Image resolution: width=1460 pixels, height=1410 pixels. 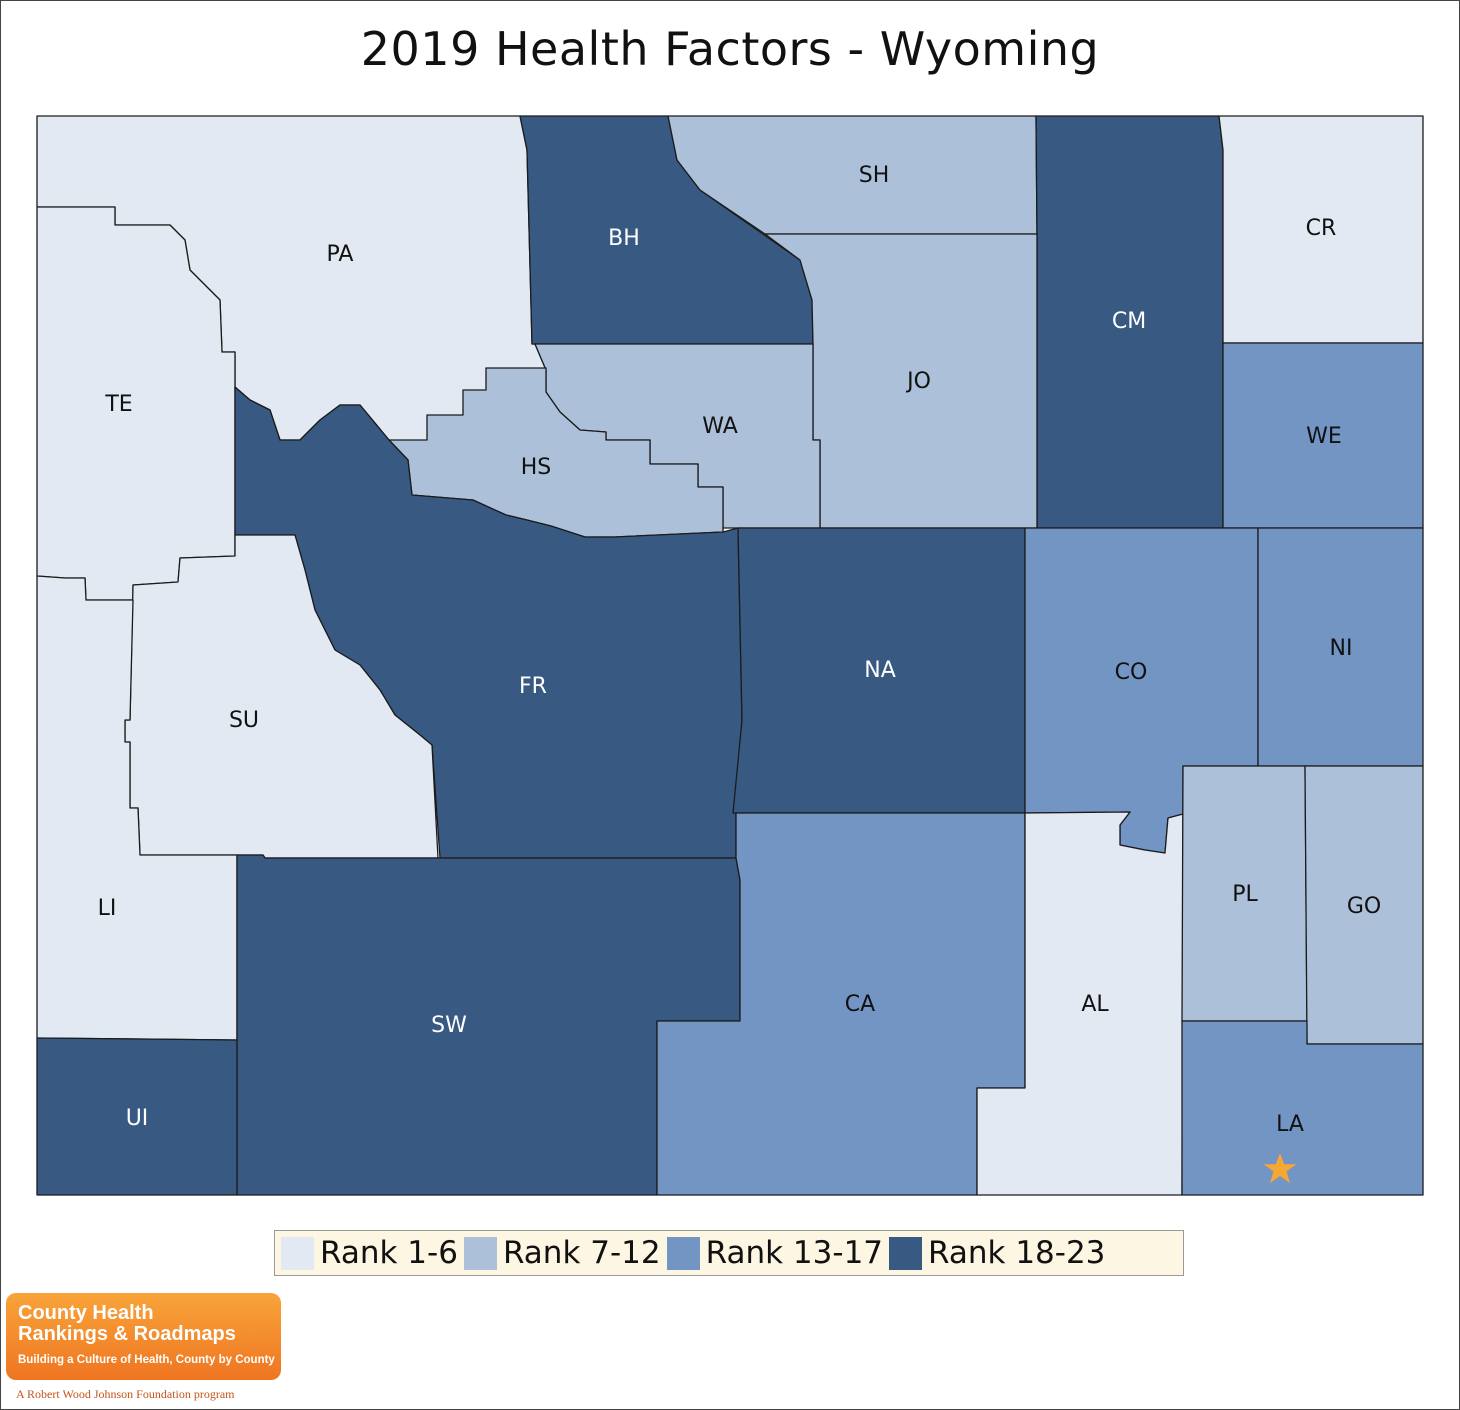 What do you see at coordinates (1017, 1253) in the screenshot?
I see `legend-label: Rank 18-23` at bounding box center [1017, 1253].